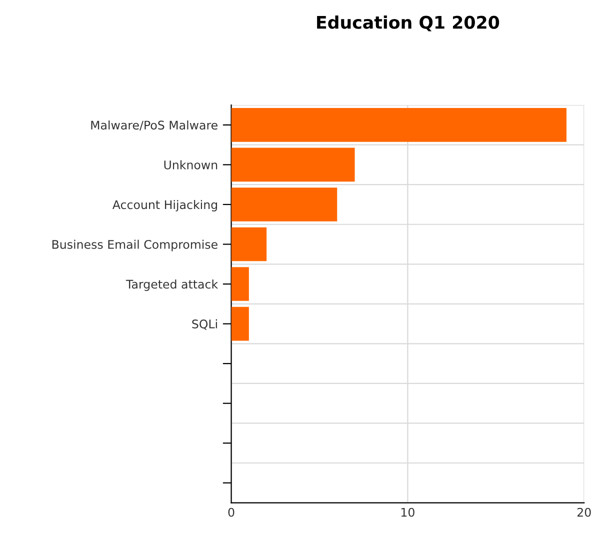 Image resolution: width=593 pixels, height=536 pixels. What do you see at coordinates (191, 165) in the screenshot?
I see `y-tick-label: Unknown` at bounding box center [191, 165].